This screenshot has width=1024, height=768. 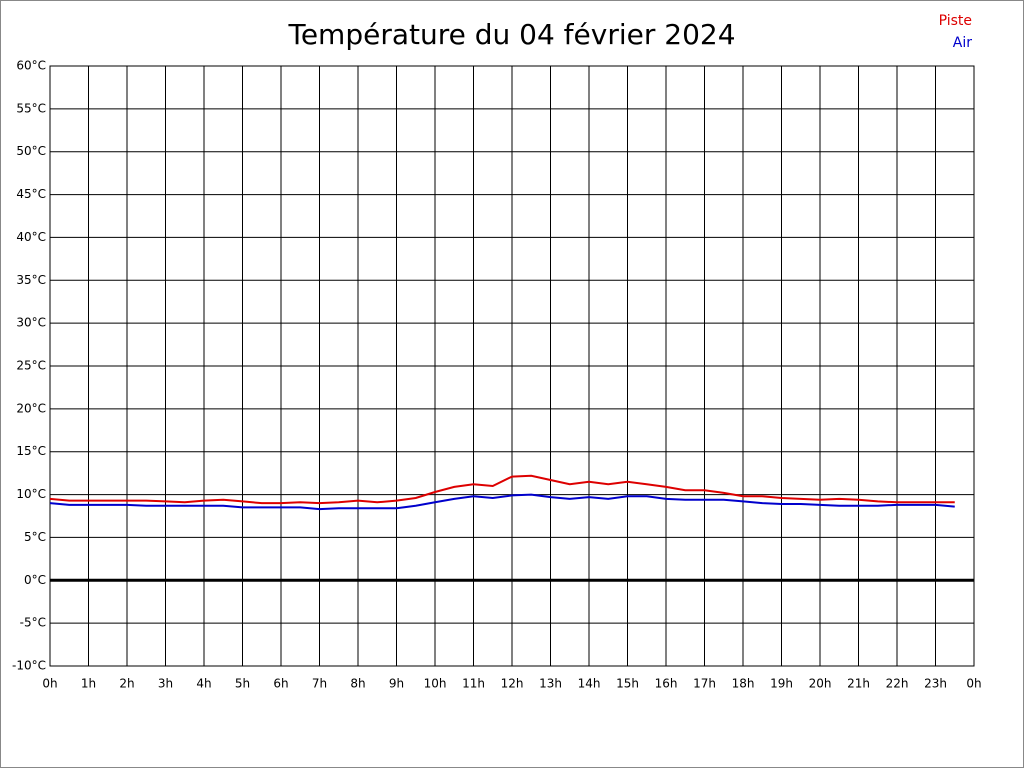 I want to click on x-tick-label: 6h, so click(x=280, y=684).